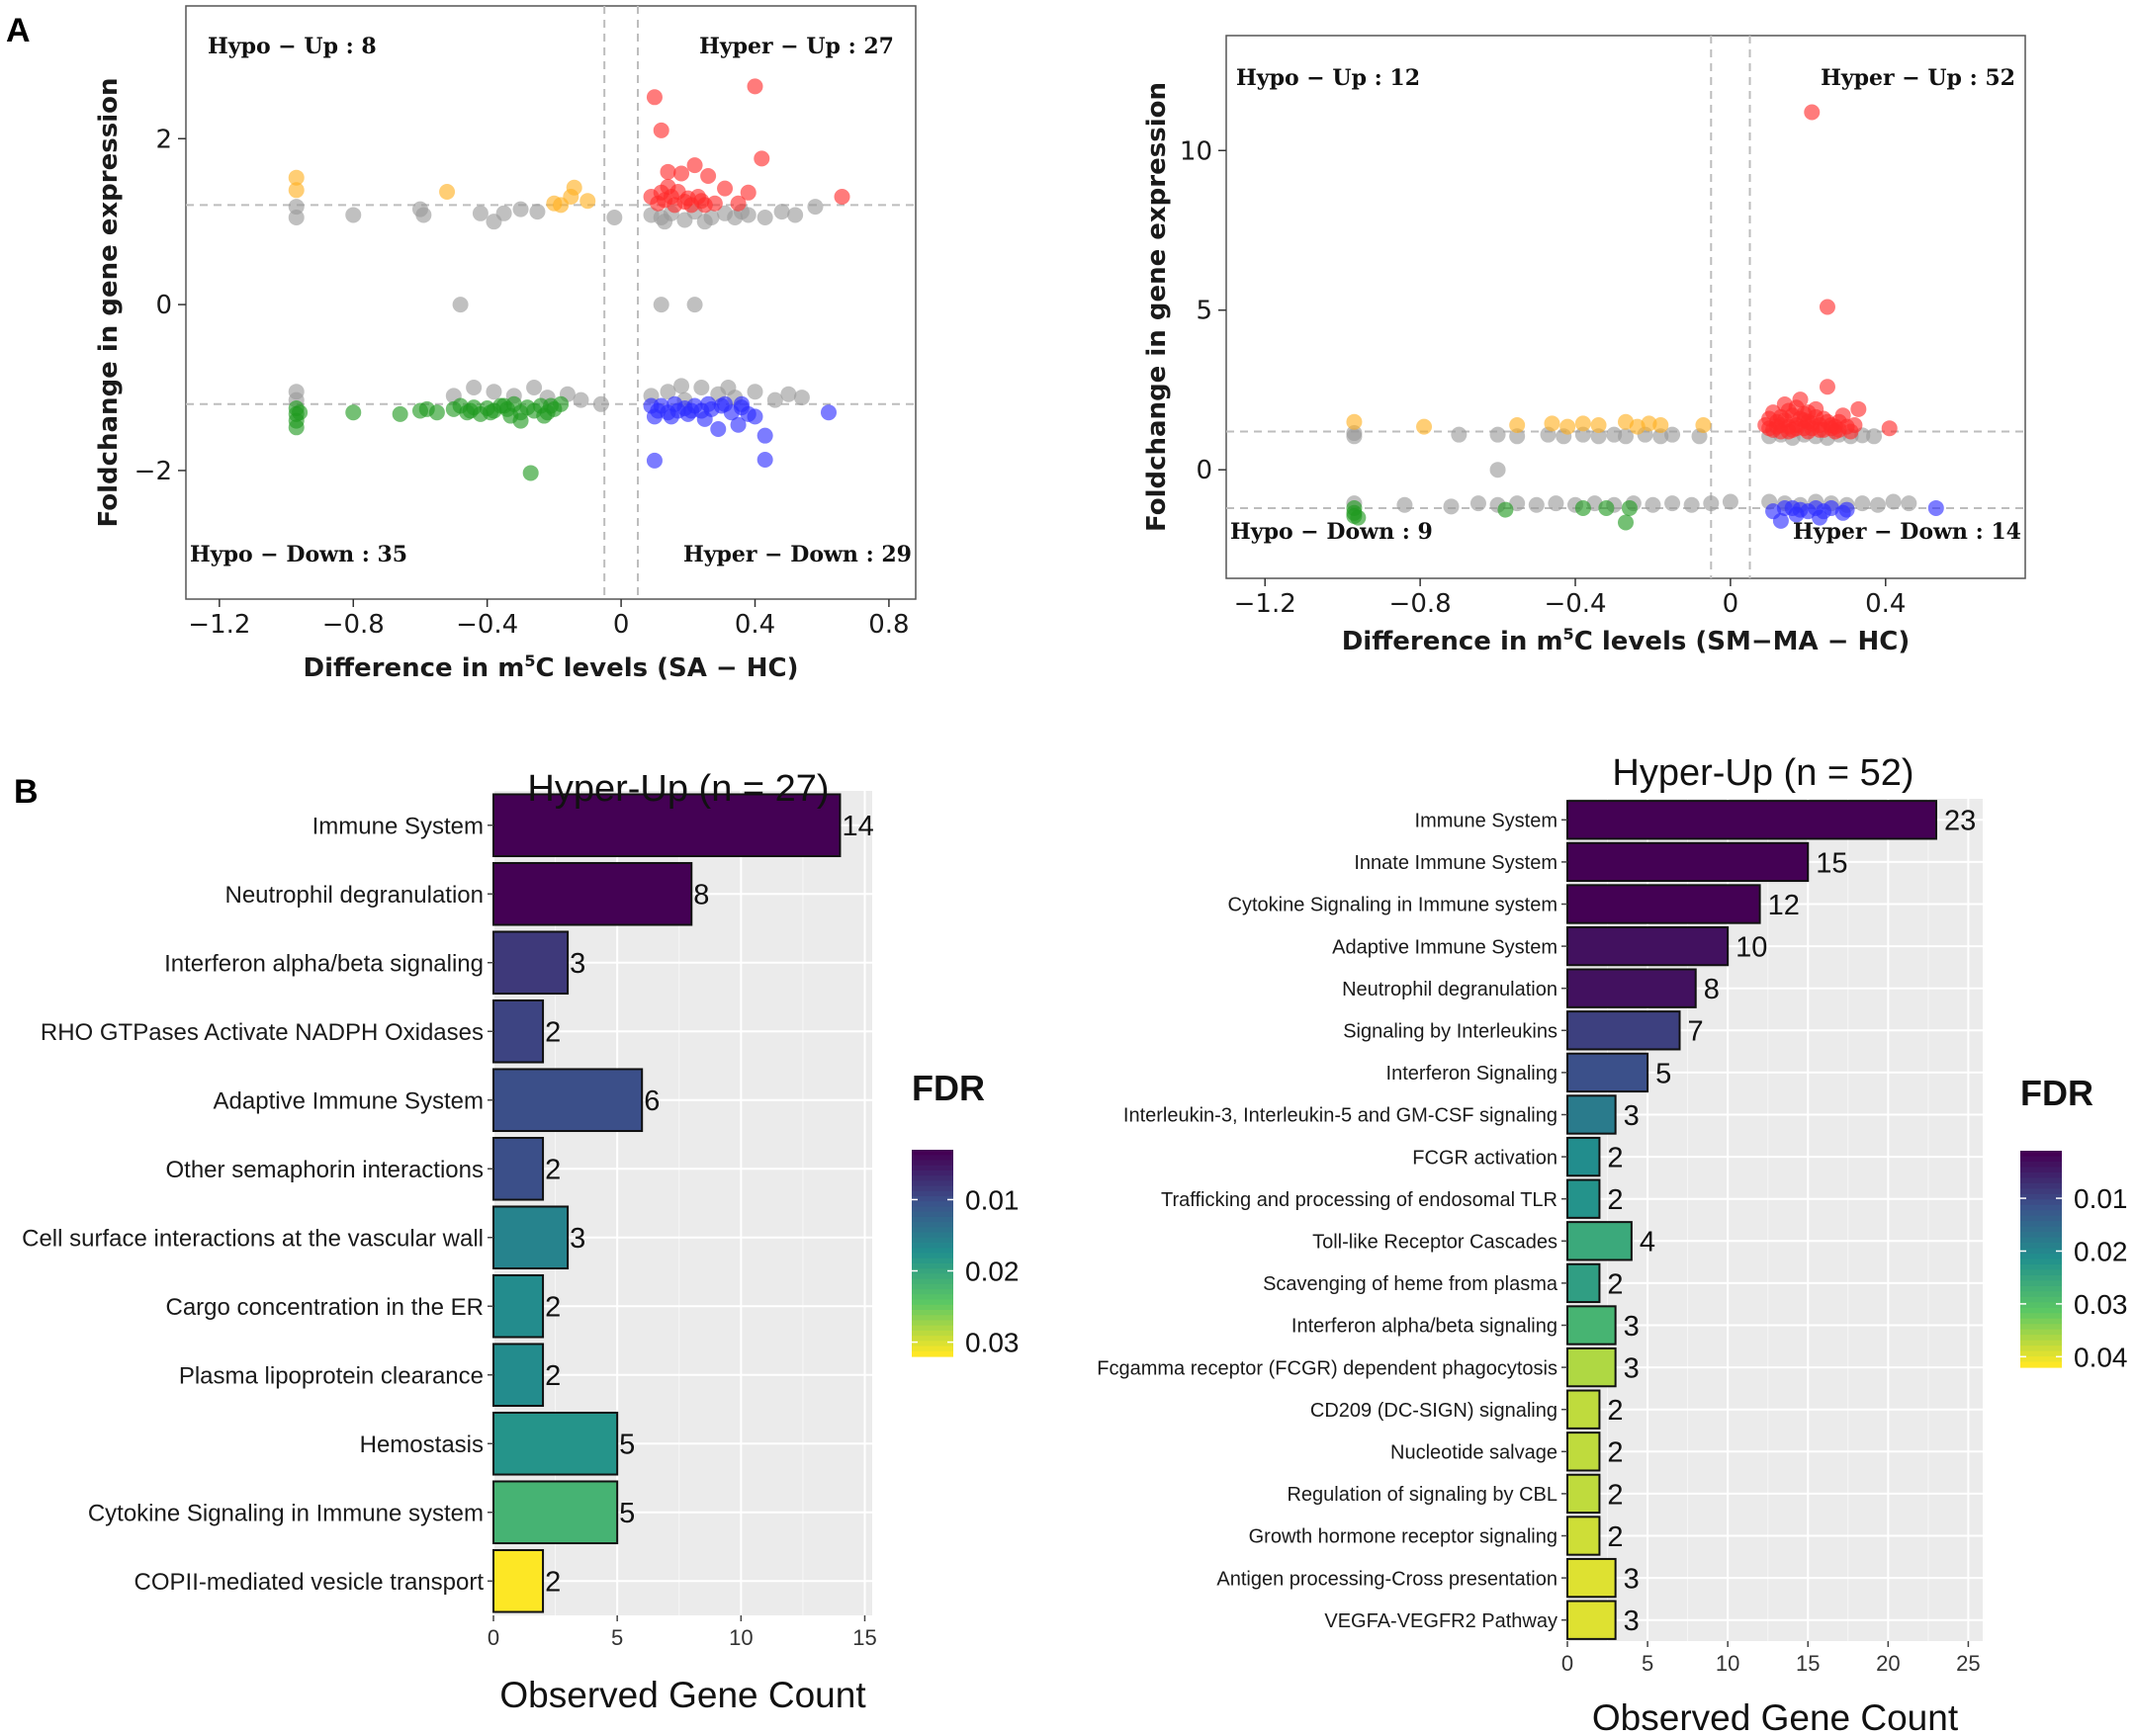 The height and width of the screenshot is (1736, 2136). I want to click on plot-area, so click(1625, 307).